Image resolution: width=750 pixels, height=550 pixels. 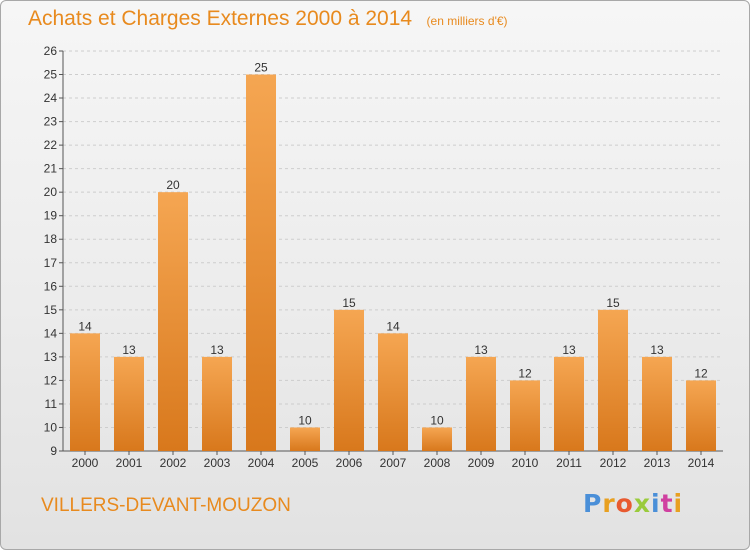 What do you see at coordinates (51, 216) in the screenshot?
I see `y-tick-label: 19` at bounding box center [51, 216].